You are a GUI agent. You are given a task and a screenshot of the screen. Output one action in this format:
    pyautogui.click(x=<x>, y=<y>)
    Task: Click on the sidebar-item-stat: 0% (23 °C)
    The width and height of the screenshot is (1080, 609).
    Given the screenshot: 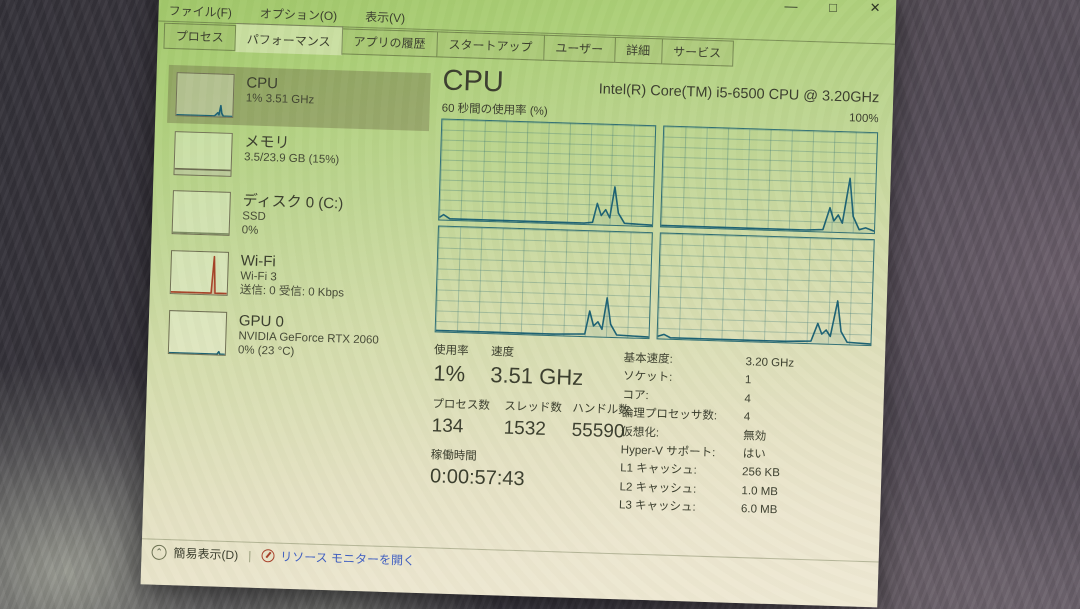 What is the action you would take?
    pyautogui.click(x=266, y=351)
    